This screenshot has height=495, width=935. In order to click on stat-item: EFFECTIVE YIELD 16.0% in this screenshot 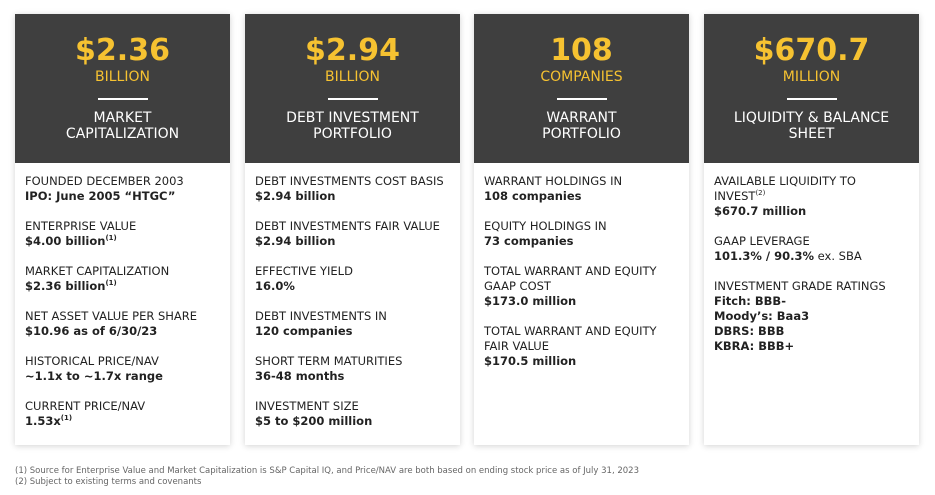, I will do `click(352, 279)`.